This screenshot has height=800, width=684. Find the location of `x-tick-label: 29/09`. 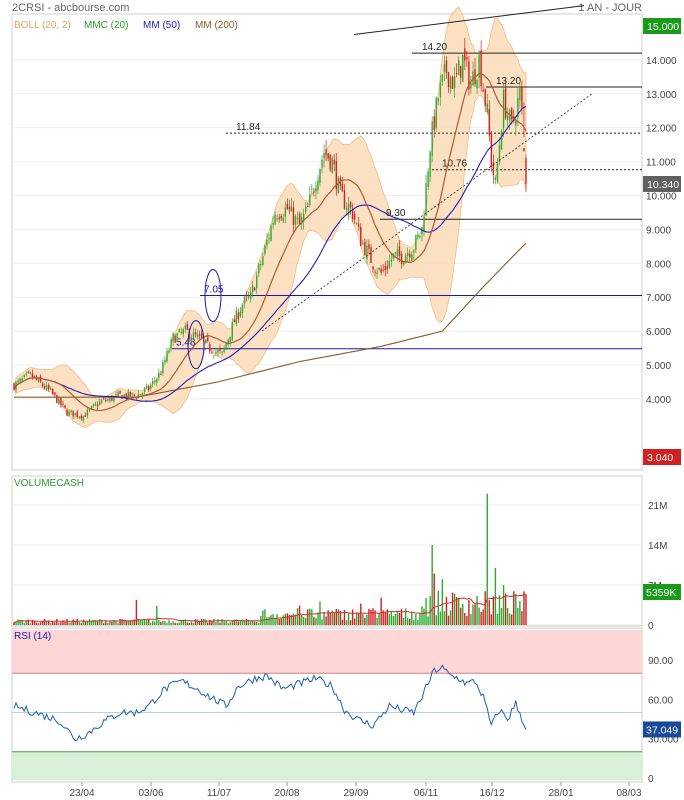

x-tick-label: 29/09 is located at coordinates (355, 793).